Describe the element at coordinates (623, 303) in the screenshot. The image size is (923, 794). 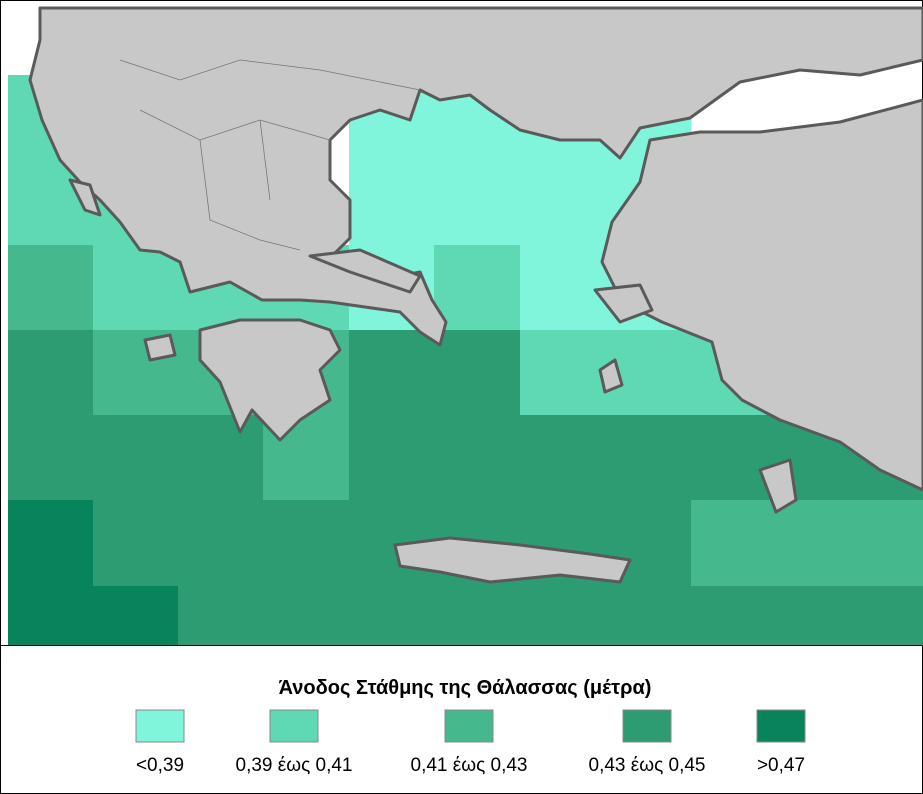
I see `lesbos` at that location.